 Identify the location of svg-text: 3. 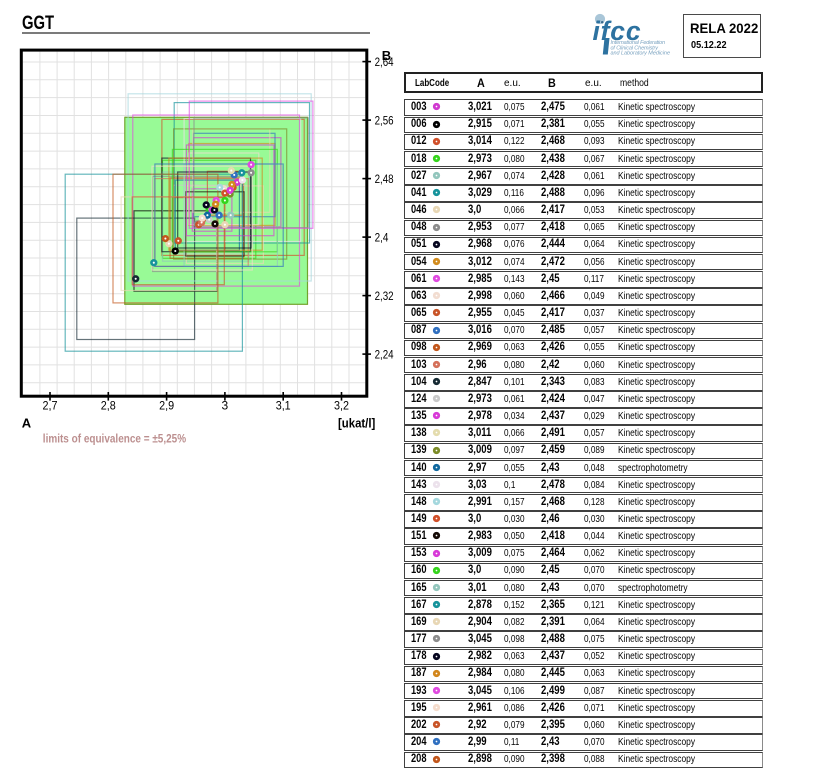
(225, 406).